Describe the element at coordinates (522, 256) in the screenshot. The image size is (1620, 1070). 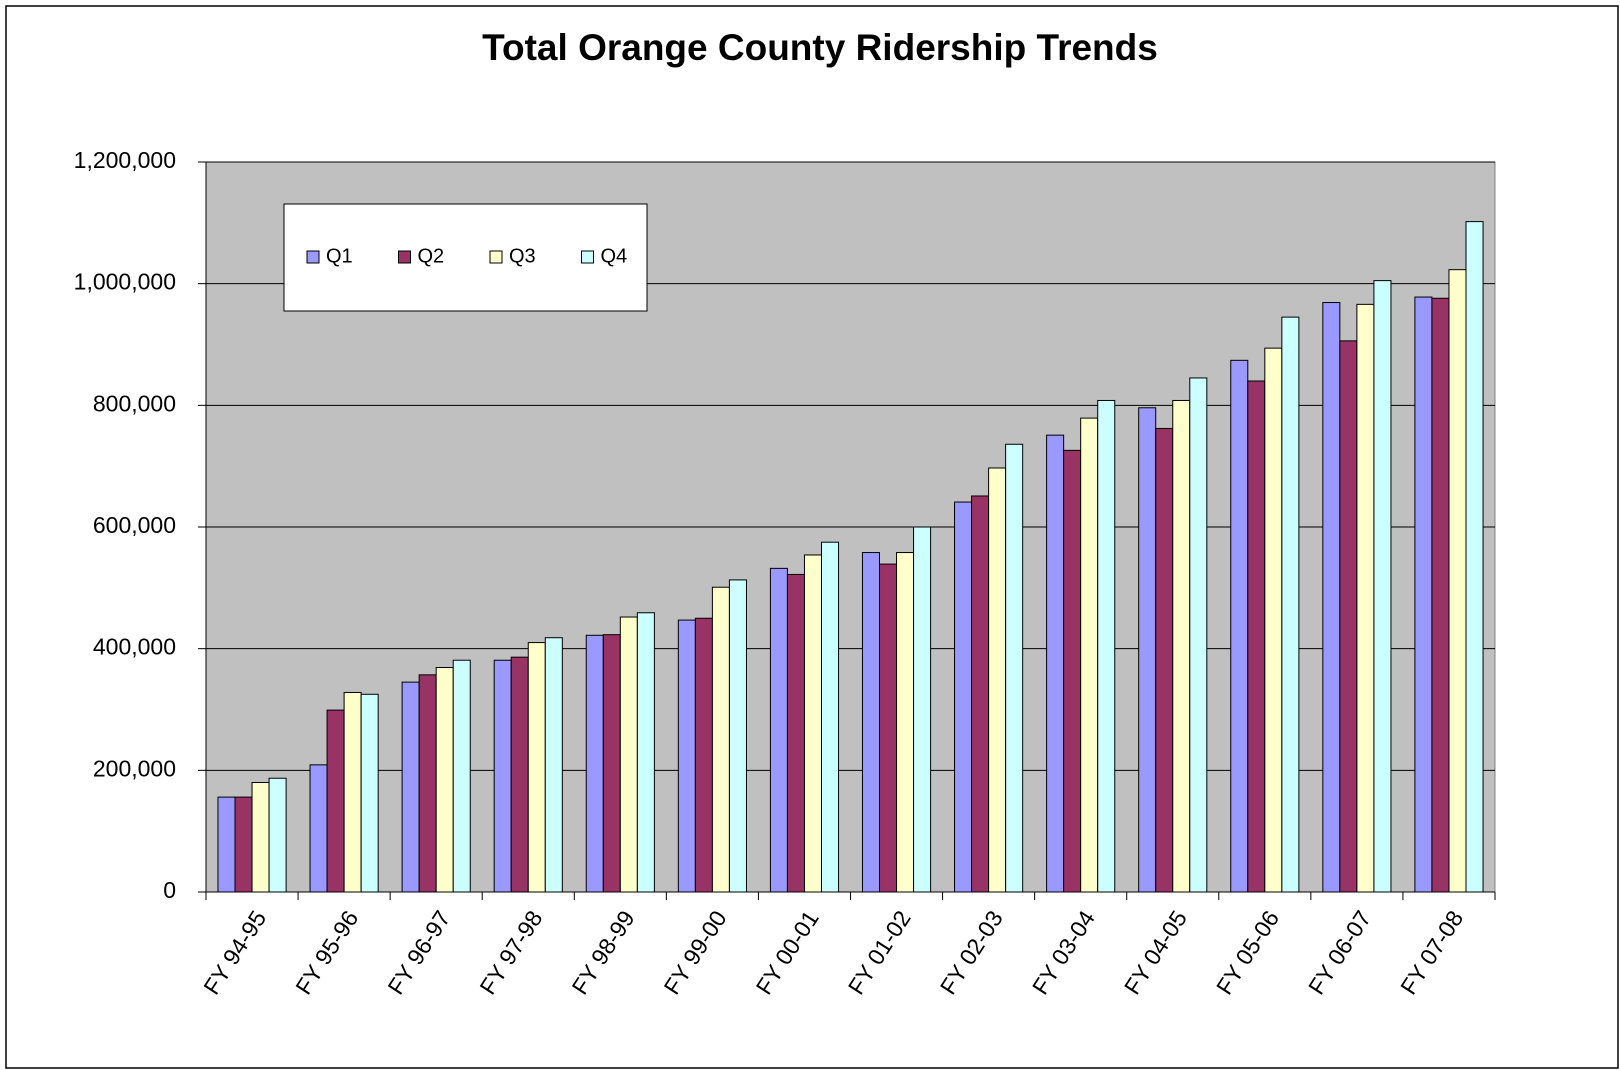
I see `legend-label: Q3` at that location.